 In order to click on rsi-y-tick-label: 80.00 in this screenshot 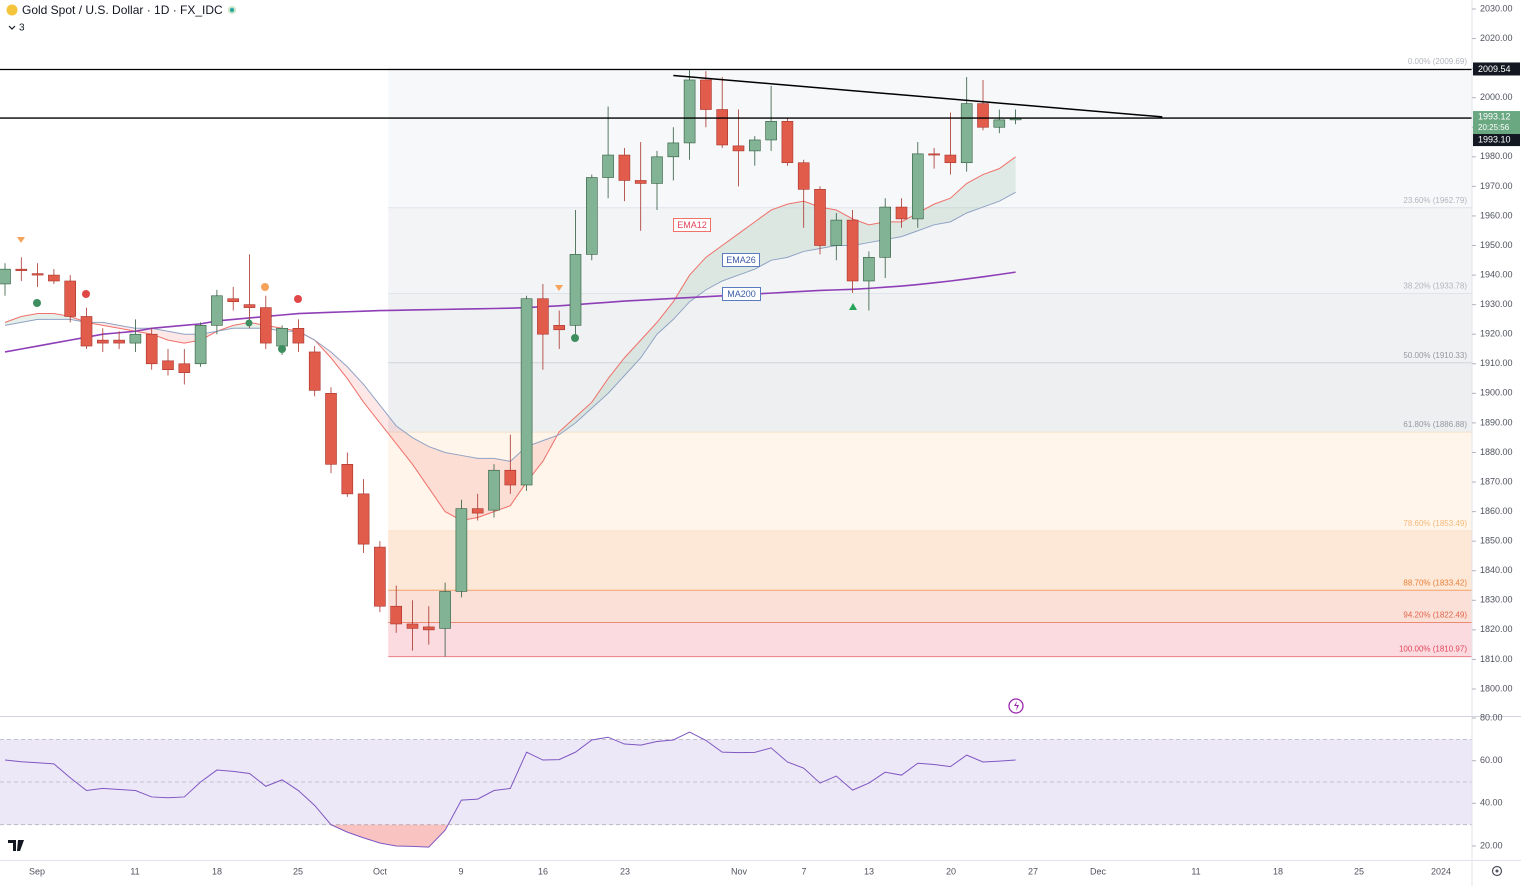, I will do `click(1491, 717)`.